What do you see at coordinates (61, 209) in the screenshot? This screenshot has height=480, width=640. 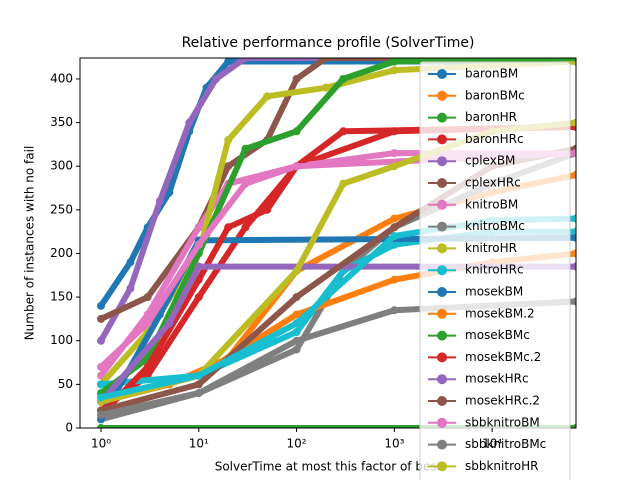 I see `y-tick-label: 250` at bounding box center [61, 209].